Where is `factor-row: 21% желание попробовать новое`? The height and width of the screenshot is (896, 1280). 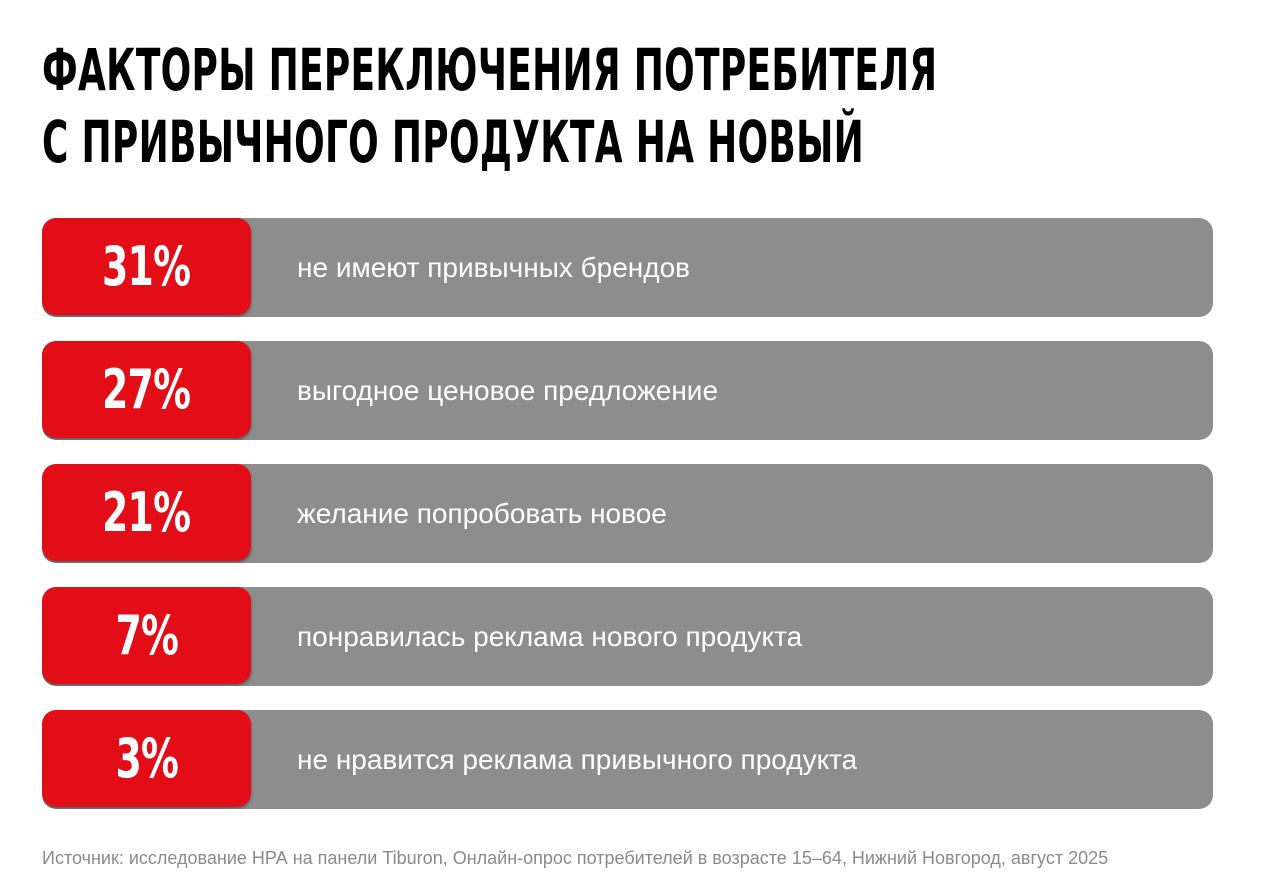 factor-row: 21% желание попробовать новое is located at coordinates (627, 513).